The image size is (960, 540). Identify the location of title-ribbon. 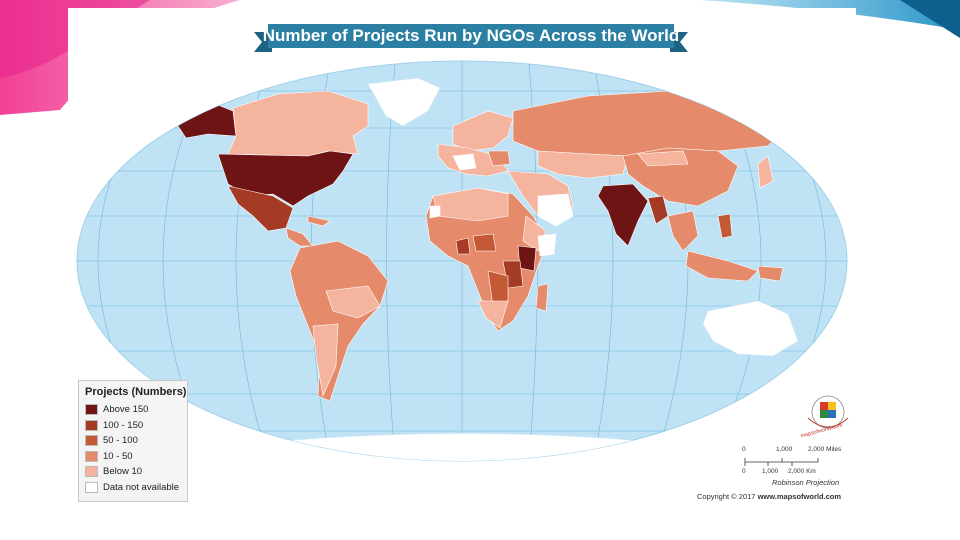
(471, 36).